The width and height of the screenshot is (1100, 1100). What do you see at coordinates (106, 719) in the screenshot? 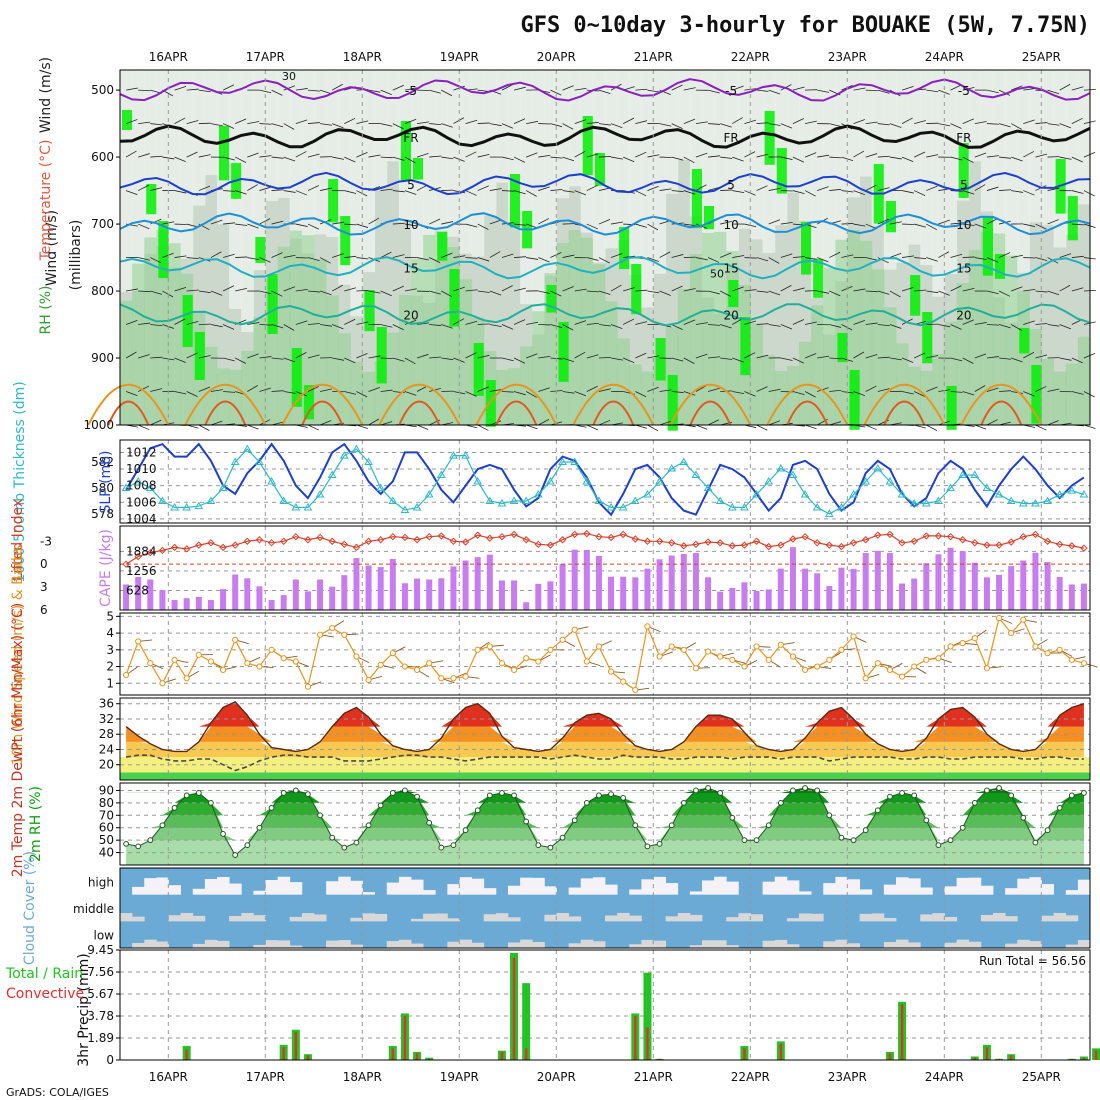
I see `y-tick-label: 32` at bounding box center [106, 719].